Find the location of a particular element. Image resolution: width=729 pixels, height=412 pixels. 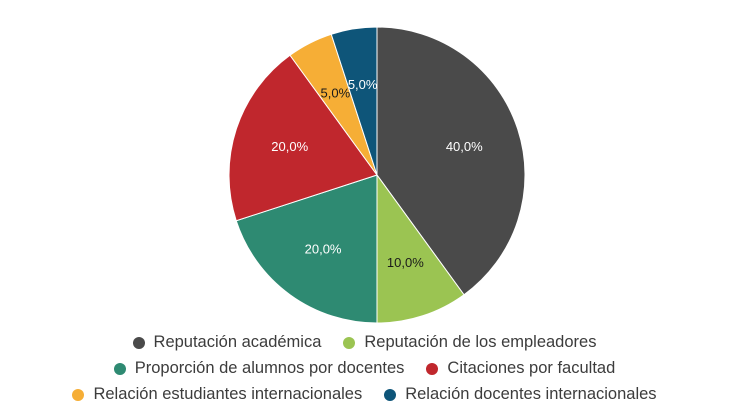

legend-item: Citaciones por facultad is located at coordinates (520, 368).